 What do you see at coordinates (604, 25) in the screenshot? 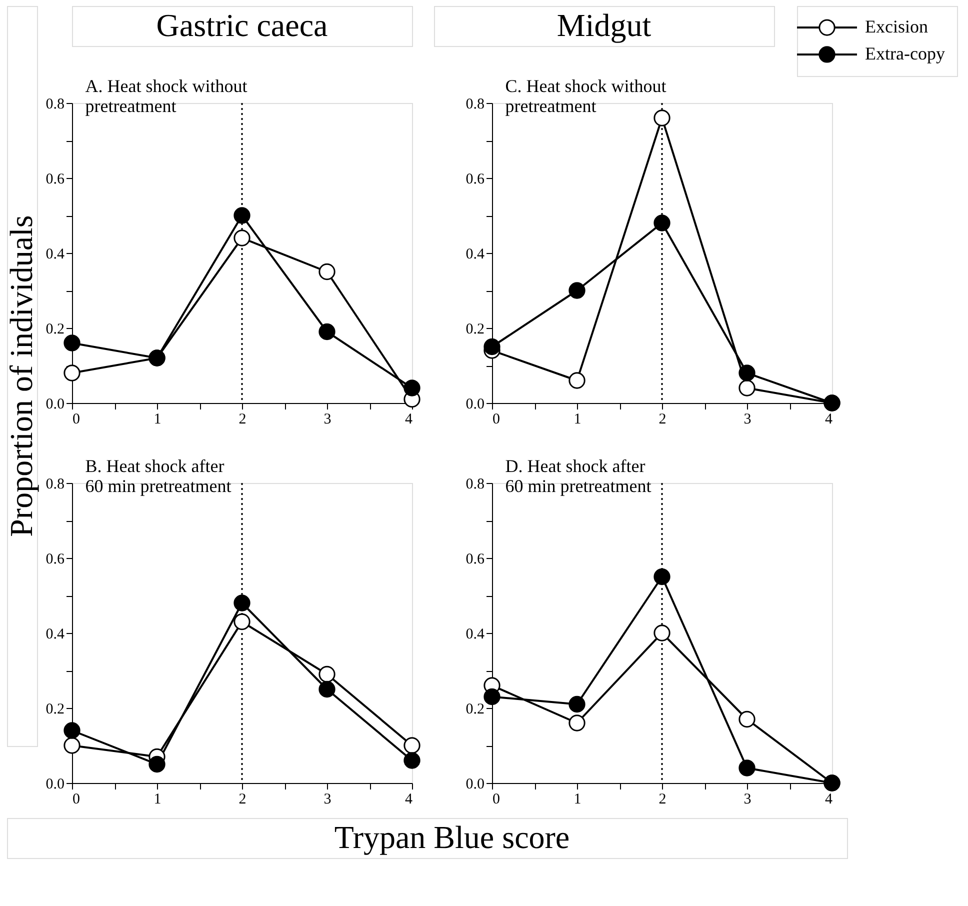
I see `text: Midgut` at bounding box center [604, 25].